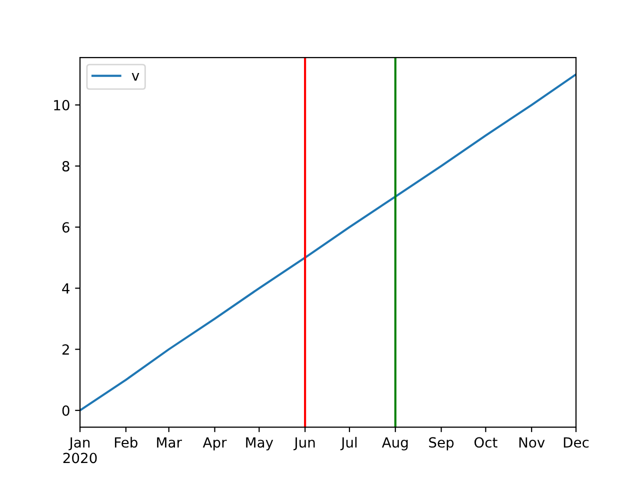 The width and height of the screenshot is (640, 480). Describe the element at coordinates (66, 227) in the screenshot. I see `y-tick-label: 6` at that location.